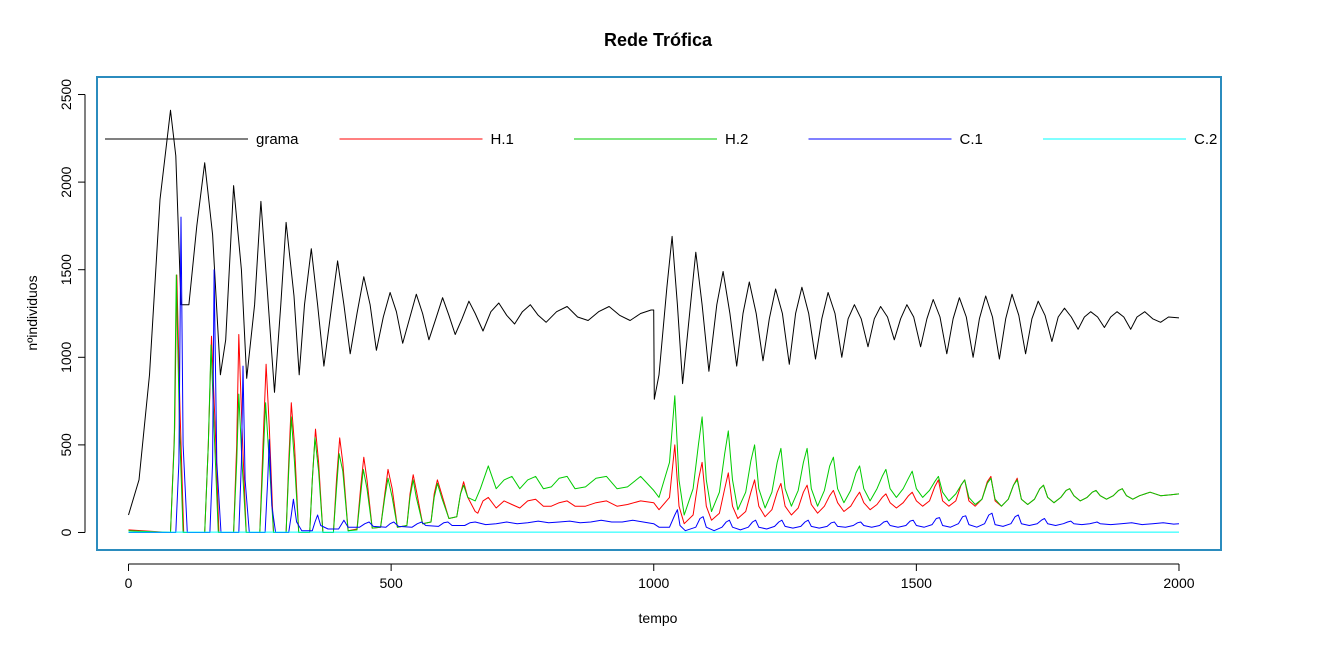 Image resolution: width=1317 pixels, height=647 pixels. I want to click on x-tick-label: 2000, so click(1178, 583).